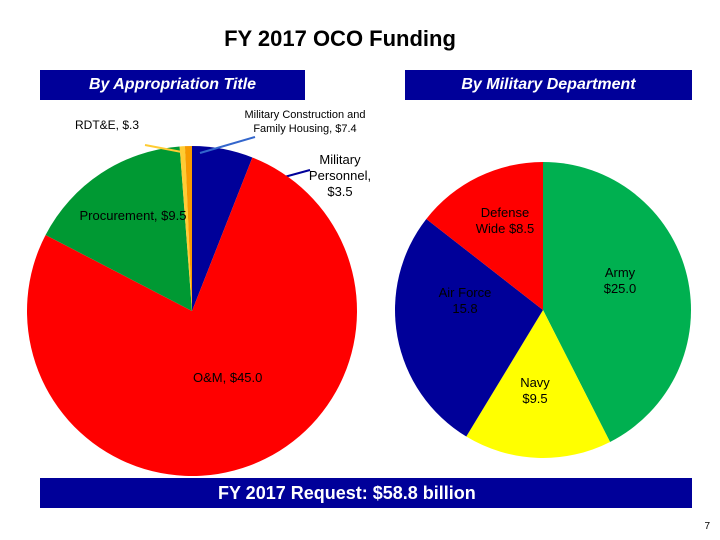  Describe the element at coordinates (548, 85) in the screenshot. I see `chart-title: By Military Department` at that location.